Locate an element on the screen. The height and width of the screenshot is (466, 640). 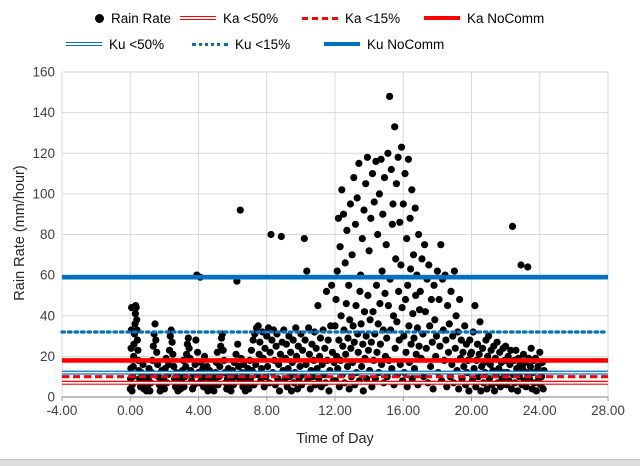
legend-label: Ka <50% is located at coordinates (251, 18).